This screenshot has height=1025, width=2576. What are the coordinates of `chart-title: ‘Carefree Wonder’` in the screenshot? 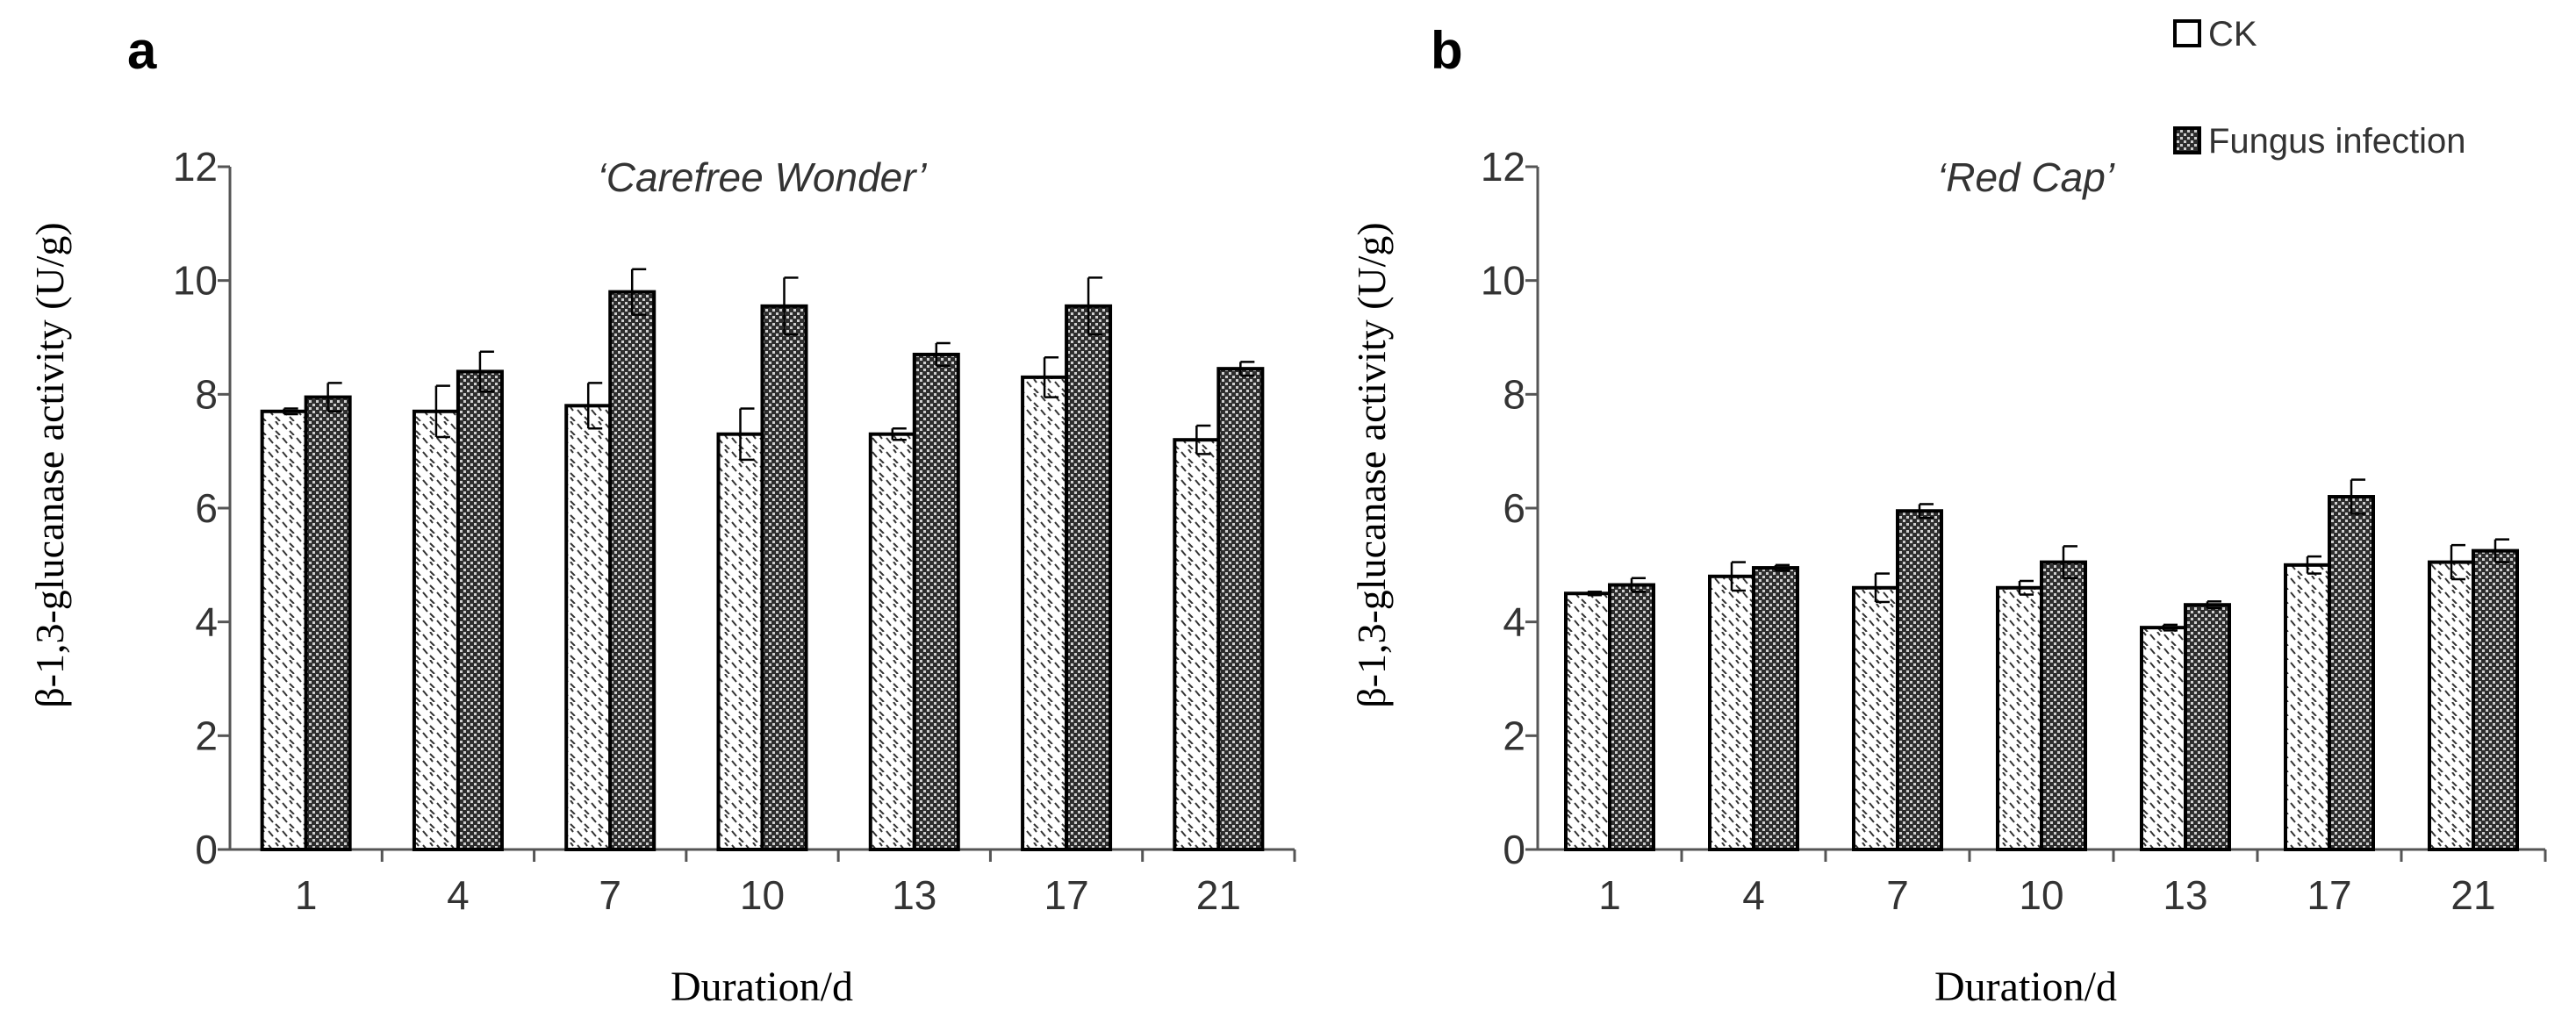 It's located at (763, 177).